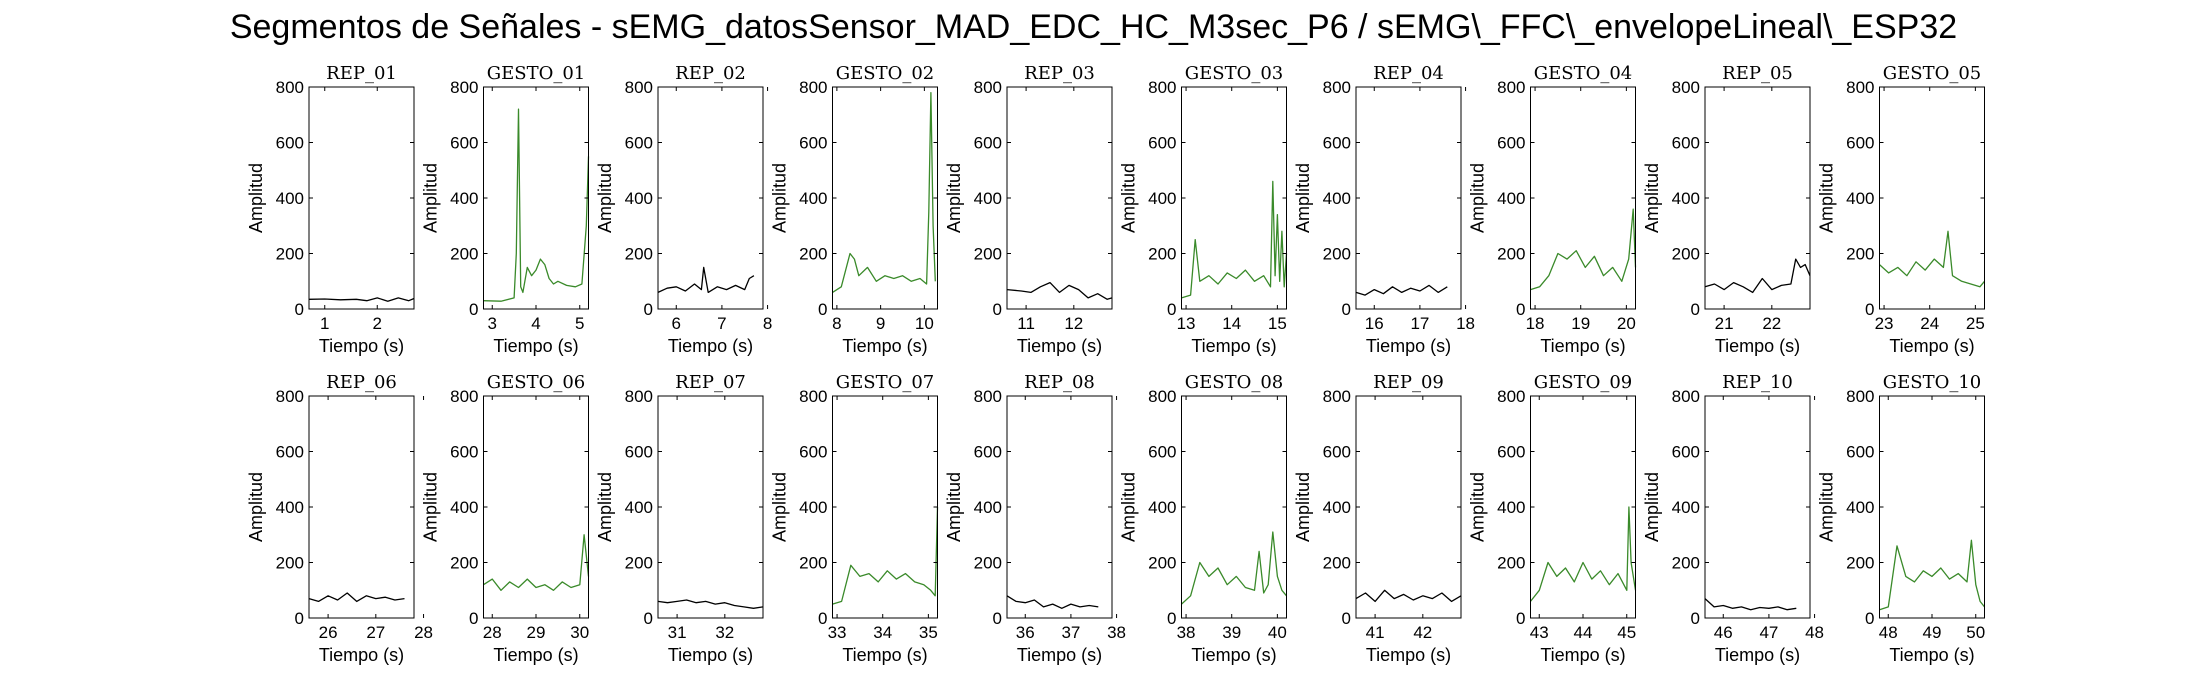  Describe the element at coordinates (1408, 382) in the screenshot. I see `subplot-title: REP_09` at that location.